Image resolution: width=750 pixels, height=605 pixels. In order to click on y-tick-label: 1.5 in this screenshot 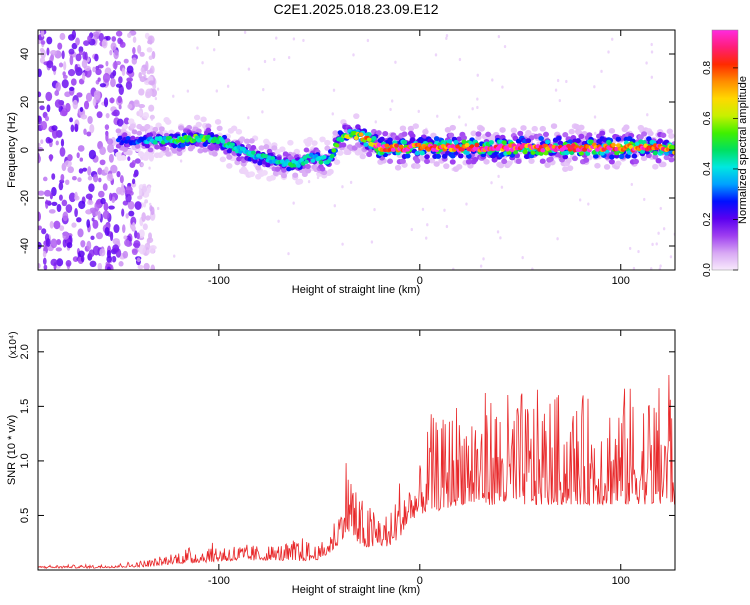, I will do `click(25, 406)`.